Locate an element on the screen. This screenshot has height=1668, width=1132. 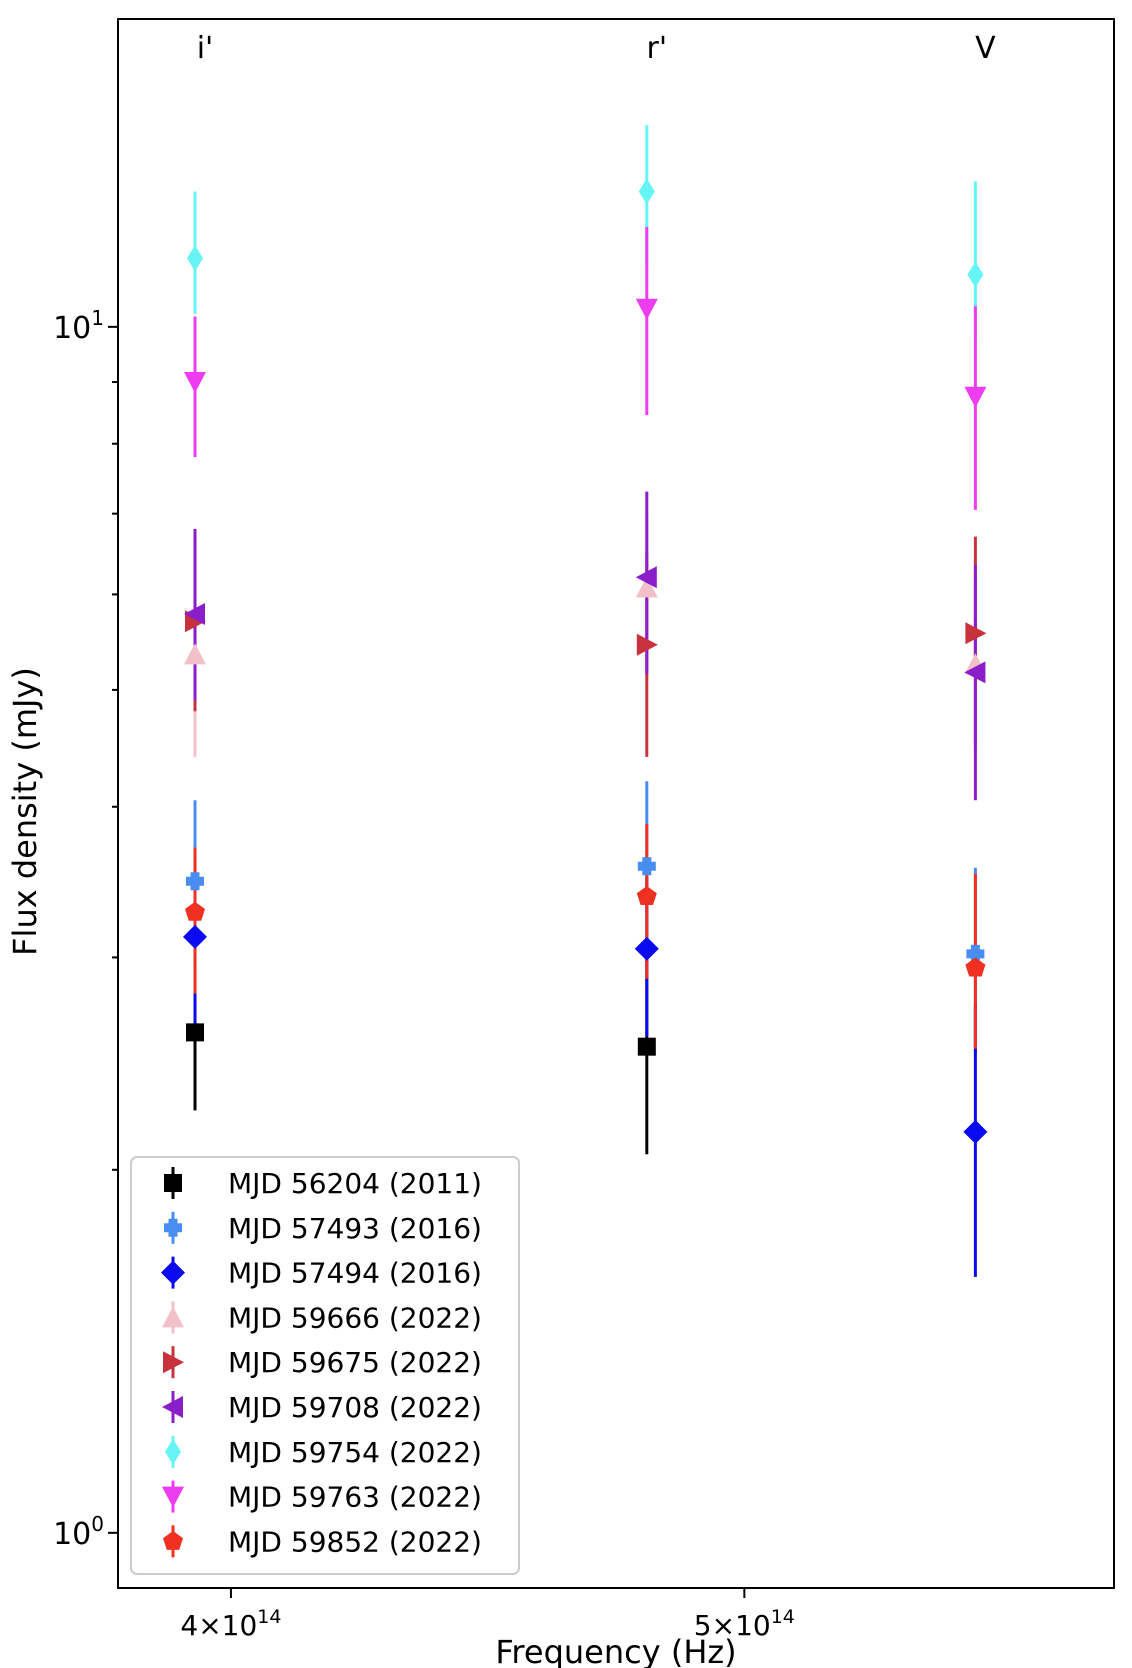
band-labels: i' r' V is located at coordinates (596, 48).